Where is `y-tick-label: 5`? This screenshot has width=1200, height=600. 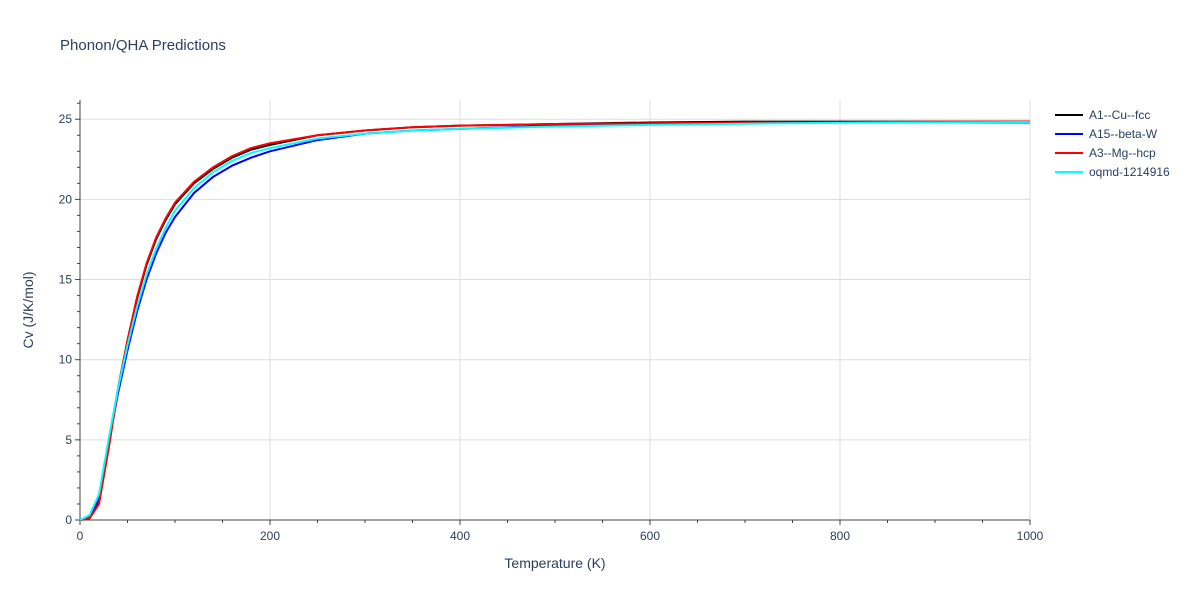
y-tick-label: 5 is located at coordinates (68, 440).